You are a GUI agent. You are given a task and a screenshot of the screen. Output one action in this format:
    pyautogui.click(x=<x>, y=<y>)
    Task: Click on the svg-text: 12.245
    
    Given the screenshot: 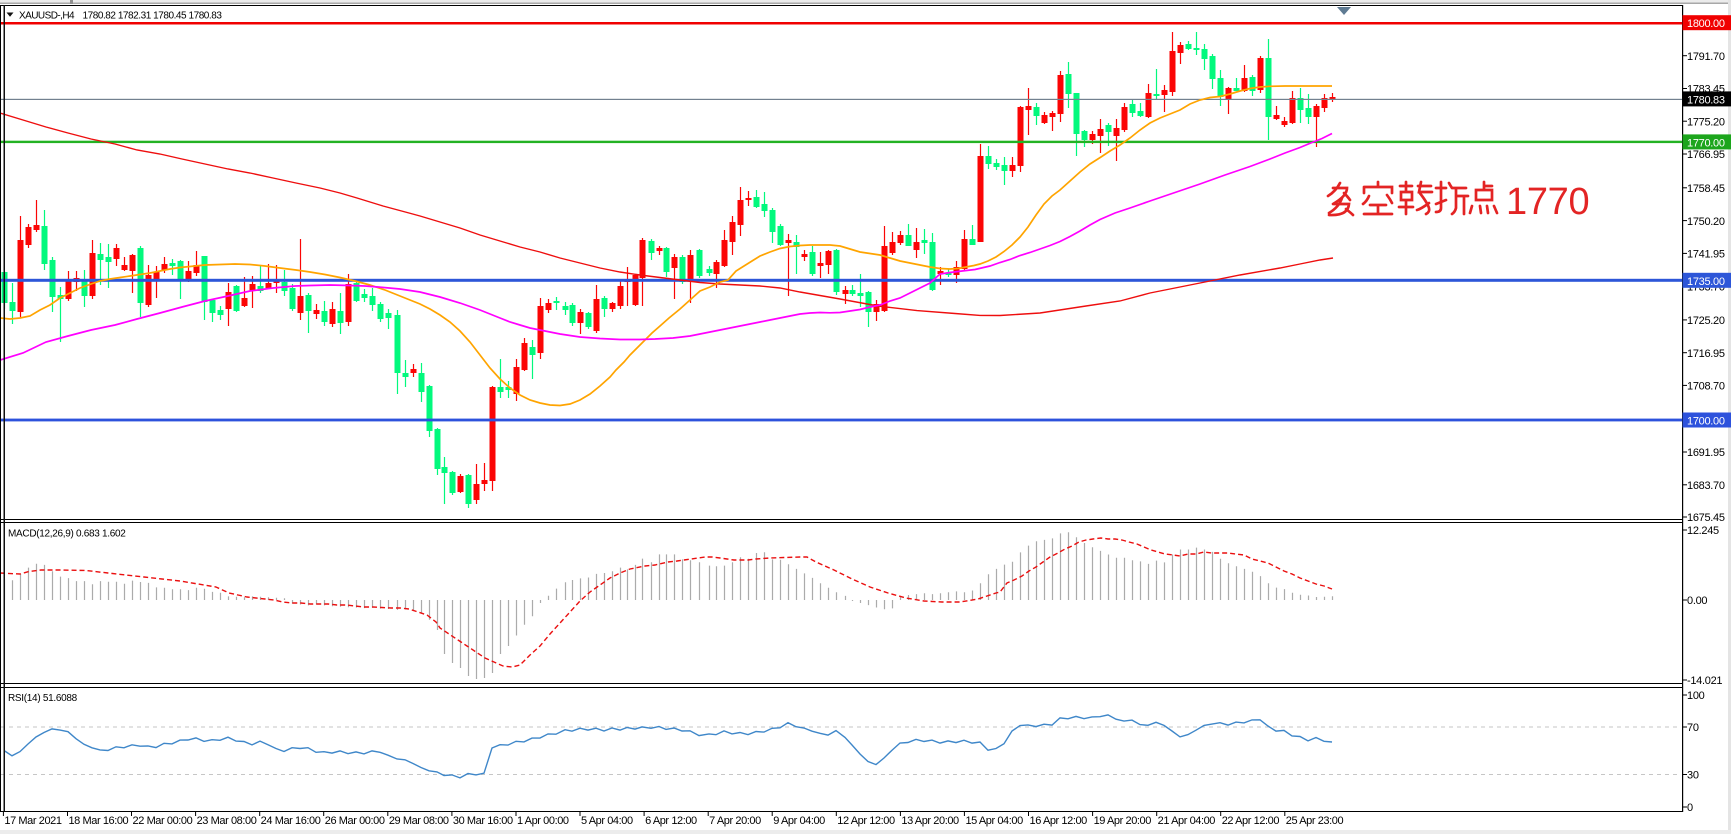 What is the action you would take?
    pyautogui.click(x=1703, y=531)
    